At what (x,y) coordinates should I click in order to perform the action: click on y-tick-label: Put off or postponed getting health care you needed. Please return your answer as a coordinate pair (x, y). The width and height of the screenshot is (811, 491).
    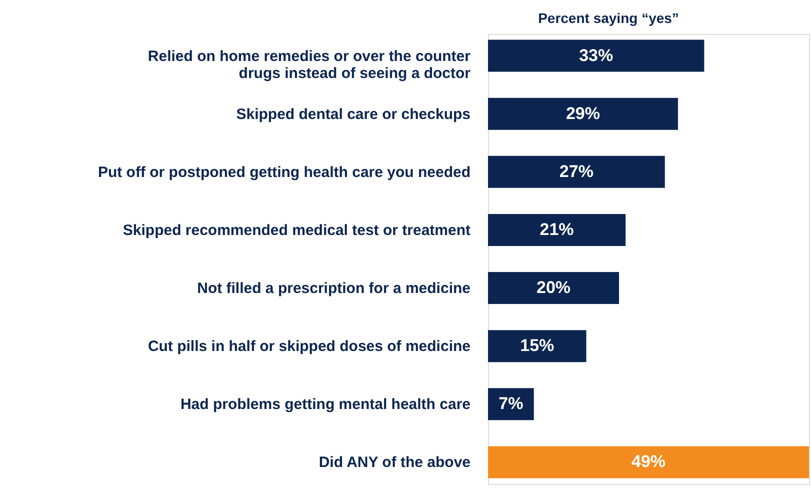
    Looking at the image, I should click on (284, 172).